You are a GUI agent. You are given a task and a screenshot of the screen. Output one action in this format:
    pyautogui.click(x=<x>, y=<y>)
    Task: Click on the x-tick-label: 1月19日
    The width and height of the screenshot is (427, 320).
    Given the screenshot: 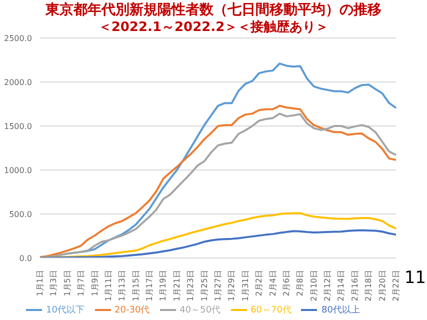 What is the action you would take?
    pyautogui.click(x=163, y=286)
    